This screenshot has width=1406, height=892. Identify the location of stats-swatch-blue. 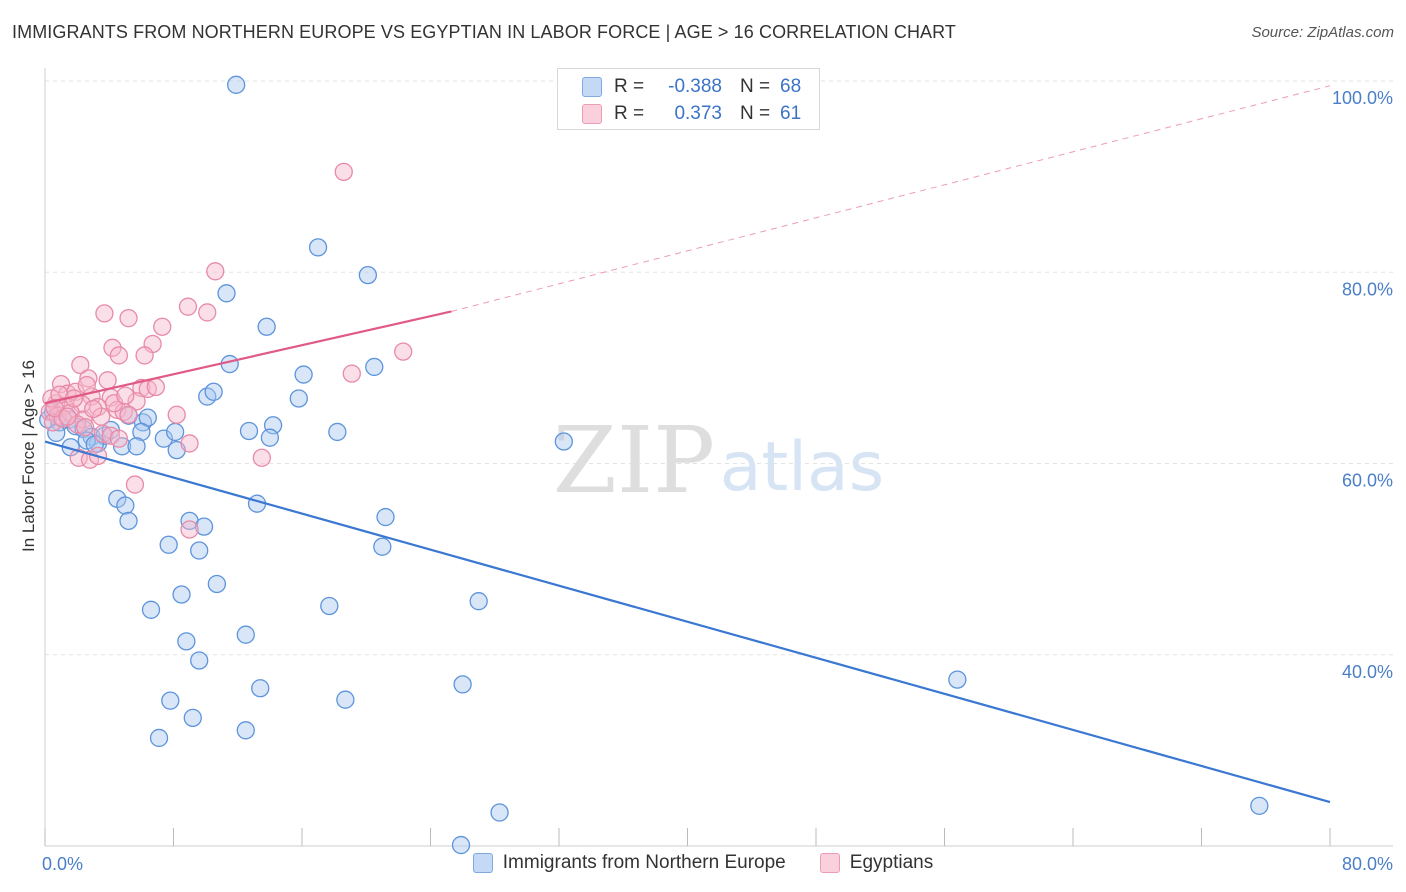
(592, 87).